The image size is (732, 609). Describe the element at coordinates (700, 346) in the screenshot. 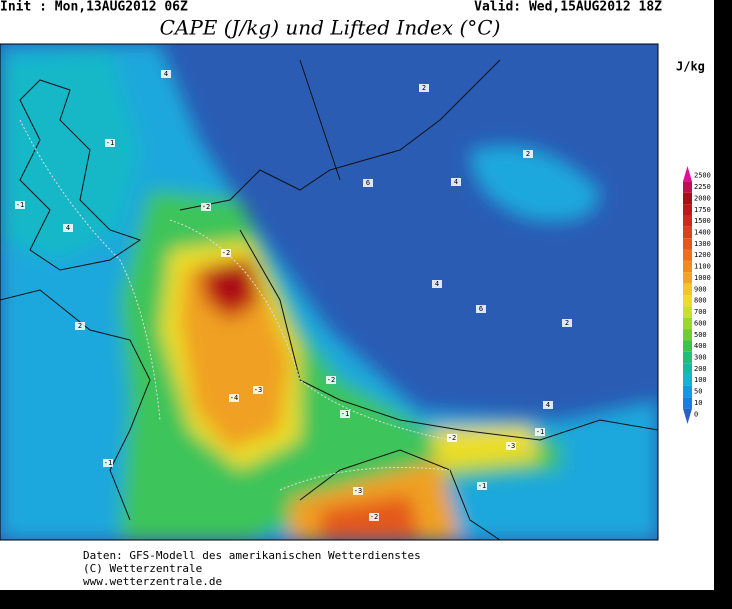

I see `colorbar-label: 400` at that location.